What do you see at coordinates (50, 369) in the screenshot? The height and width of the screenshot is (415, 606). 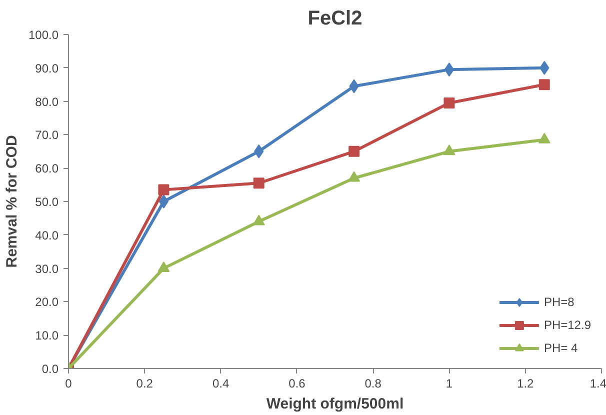 I see `y-tick-label: 0.0` at bounding box center [50, 369].